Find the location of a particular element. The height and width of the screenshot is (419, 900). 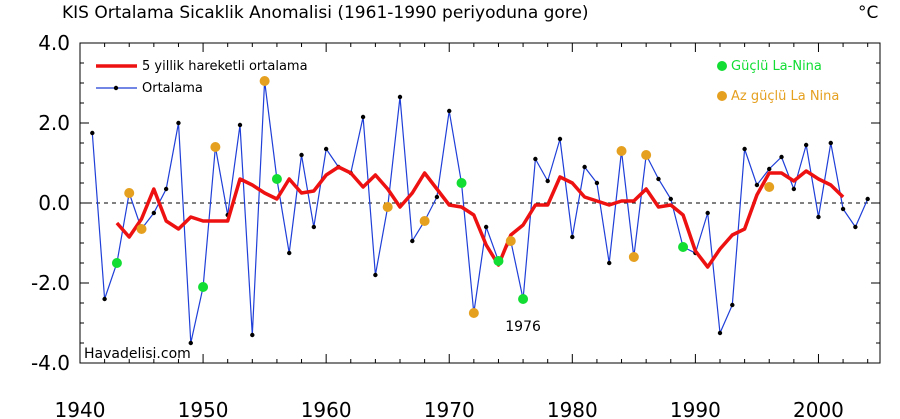

x-tick-label: 1990 is located at coordinates (695, 408).